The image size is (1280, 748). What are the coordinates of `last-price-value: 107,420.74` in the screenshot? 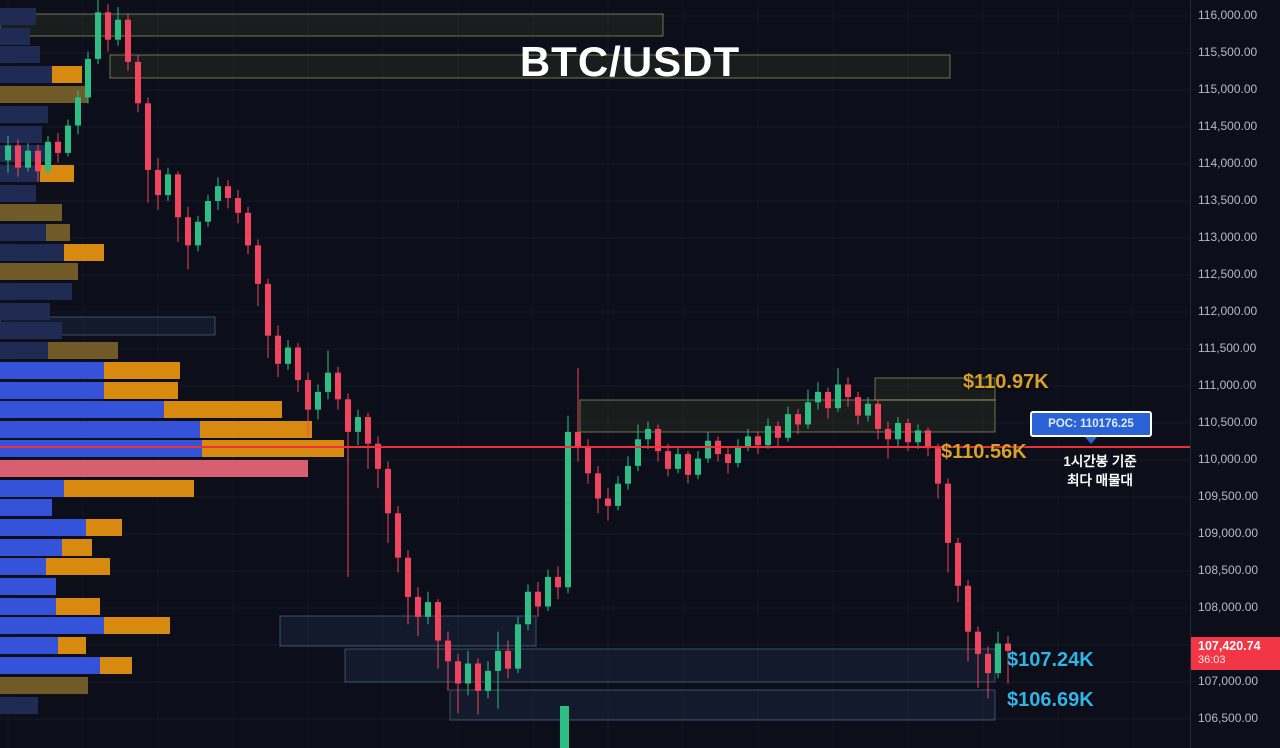 It's located at (1229, 646).